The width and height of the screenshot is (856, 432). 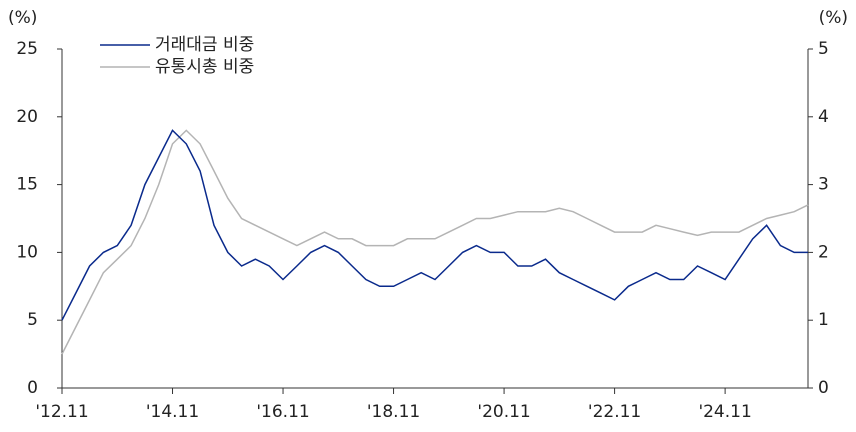 I want to click on x-tick-label: '24.11, so click(x=724, y=412).